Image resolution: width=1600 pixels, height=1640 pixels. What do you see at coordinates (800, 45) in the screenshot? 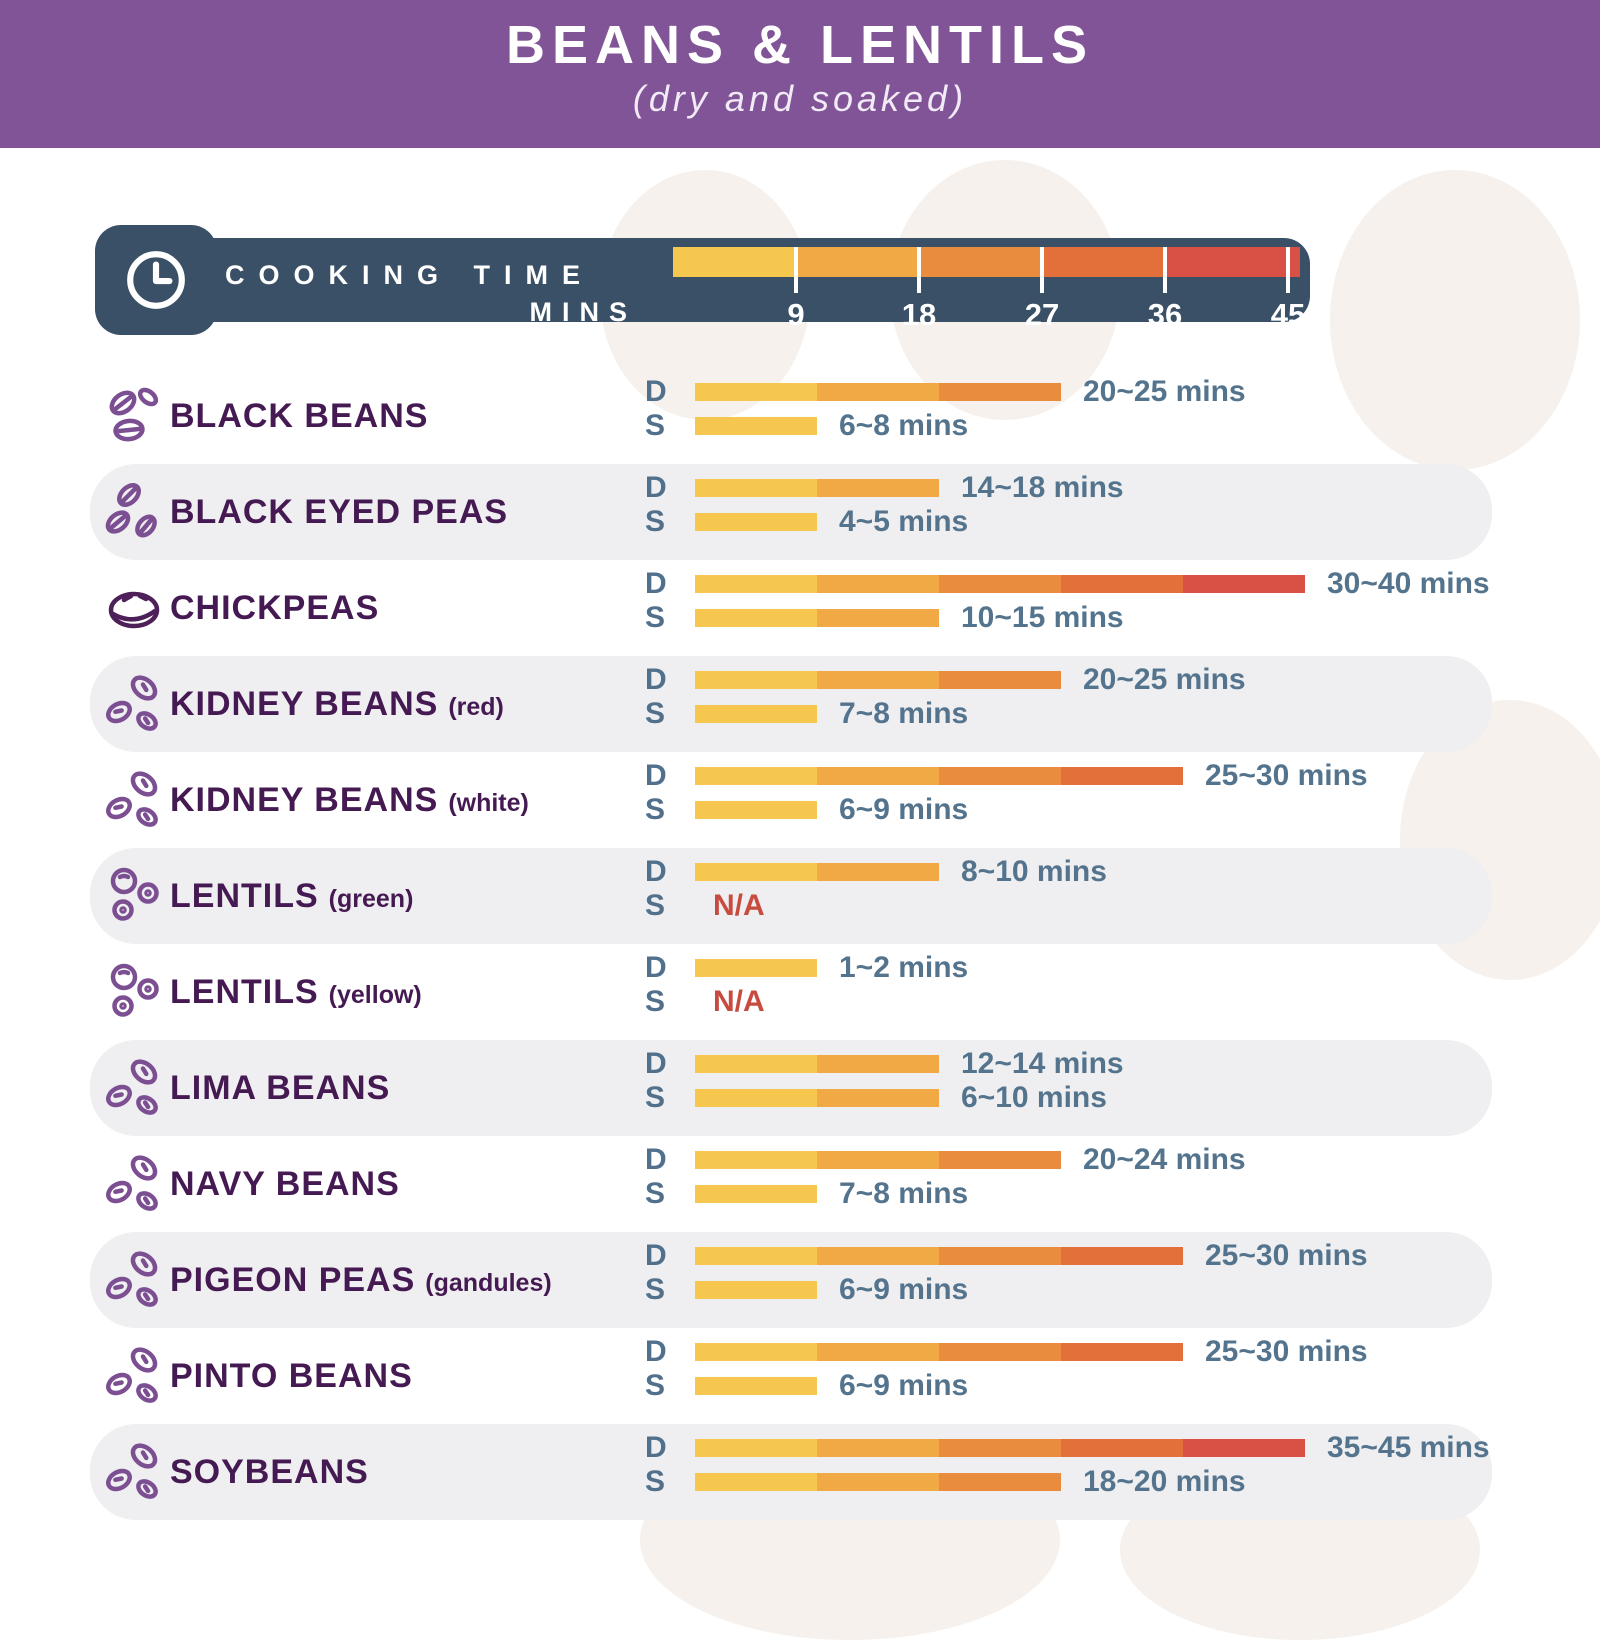
I see `page-title: BEANS & LENTILS` at bounding box center [800, 45].